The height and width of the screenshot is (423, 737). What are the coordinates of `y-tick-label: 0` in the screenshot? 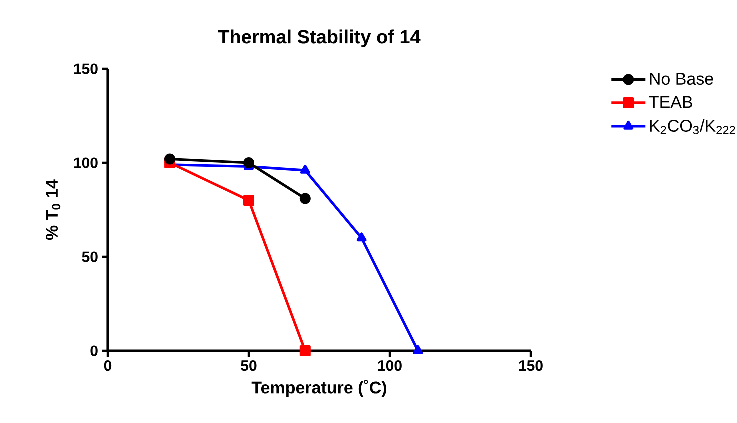 It's located at (94, 351).